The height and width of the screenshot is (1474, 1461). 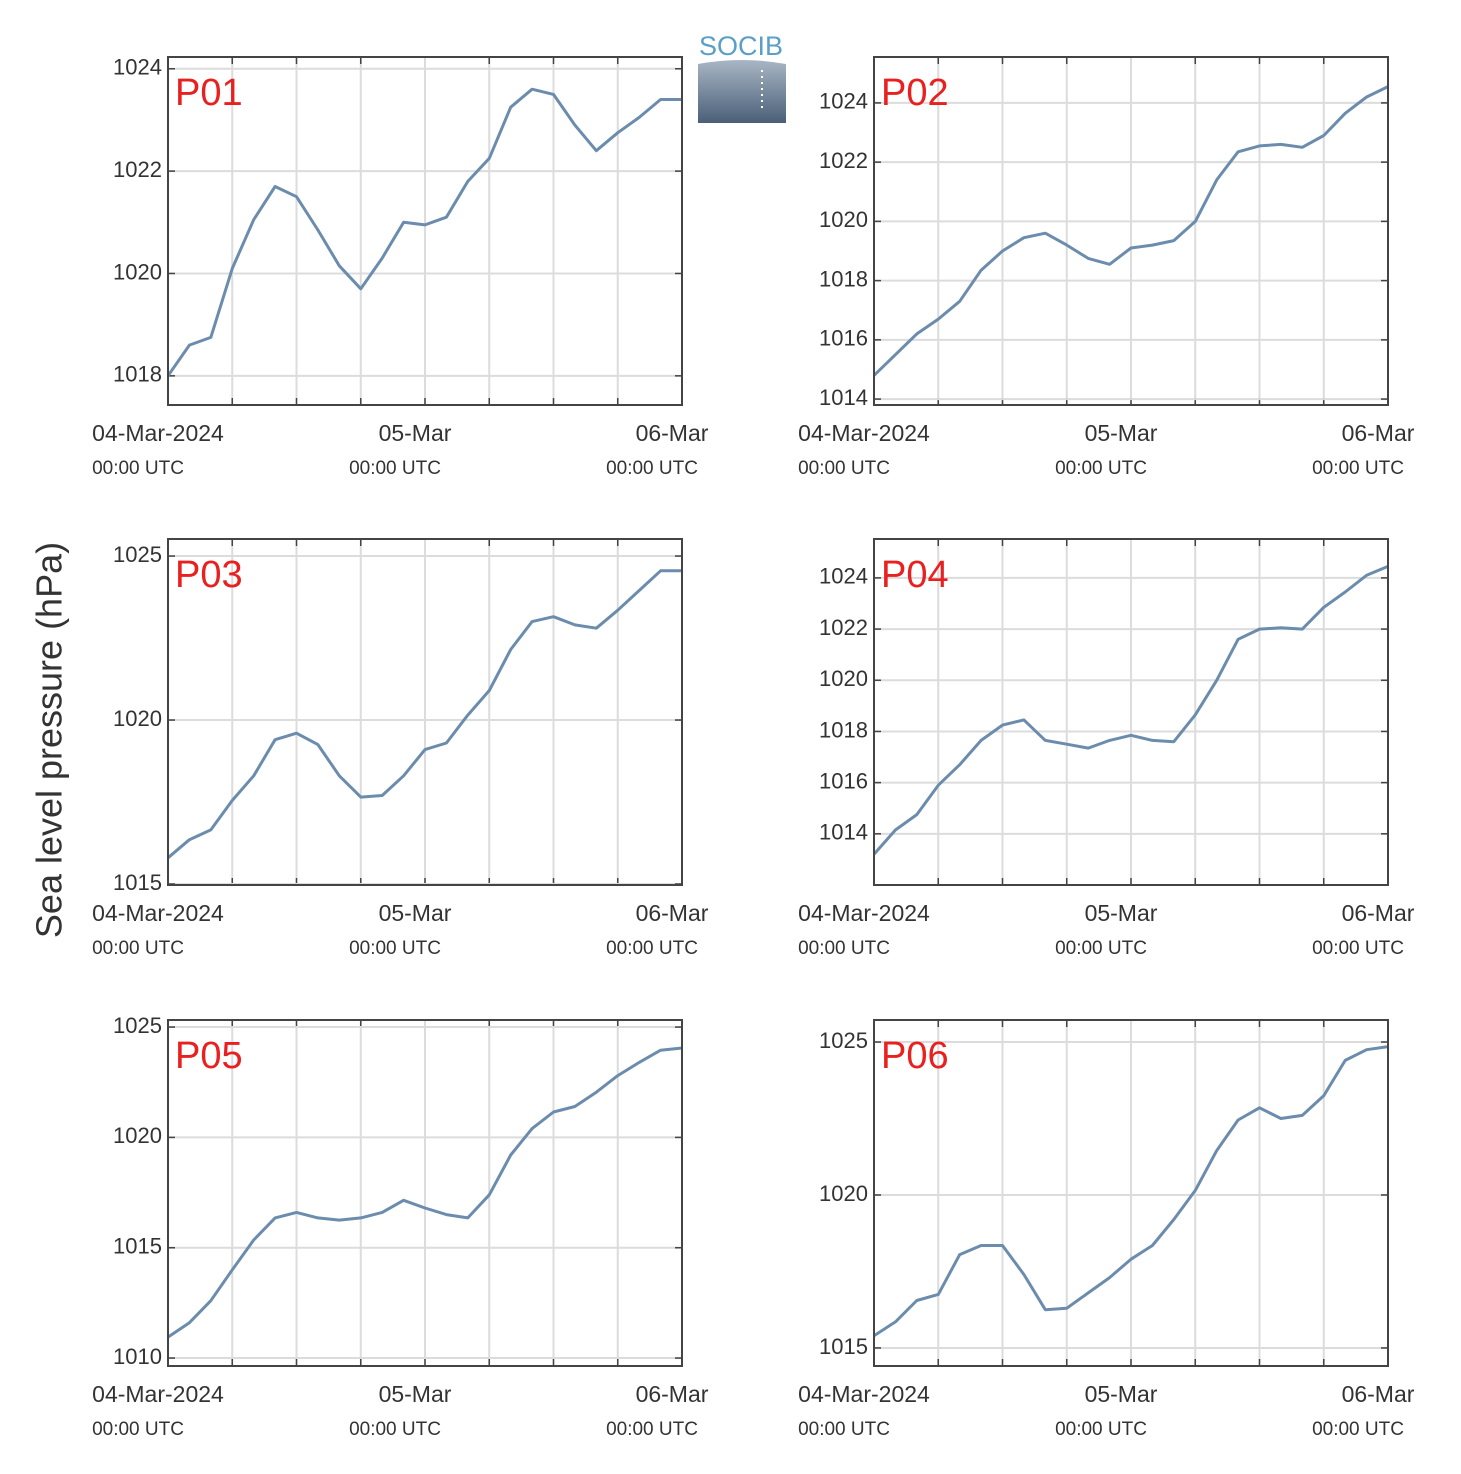 I want to click on logo-shape, so click(x=742, y=91).